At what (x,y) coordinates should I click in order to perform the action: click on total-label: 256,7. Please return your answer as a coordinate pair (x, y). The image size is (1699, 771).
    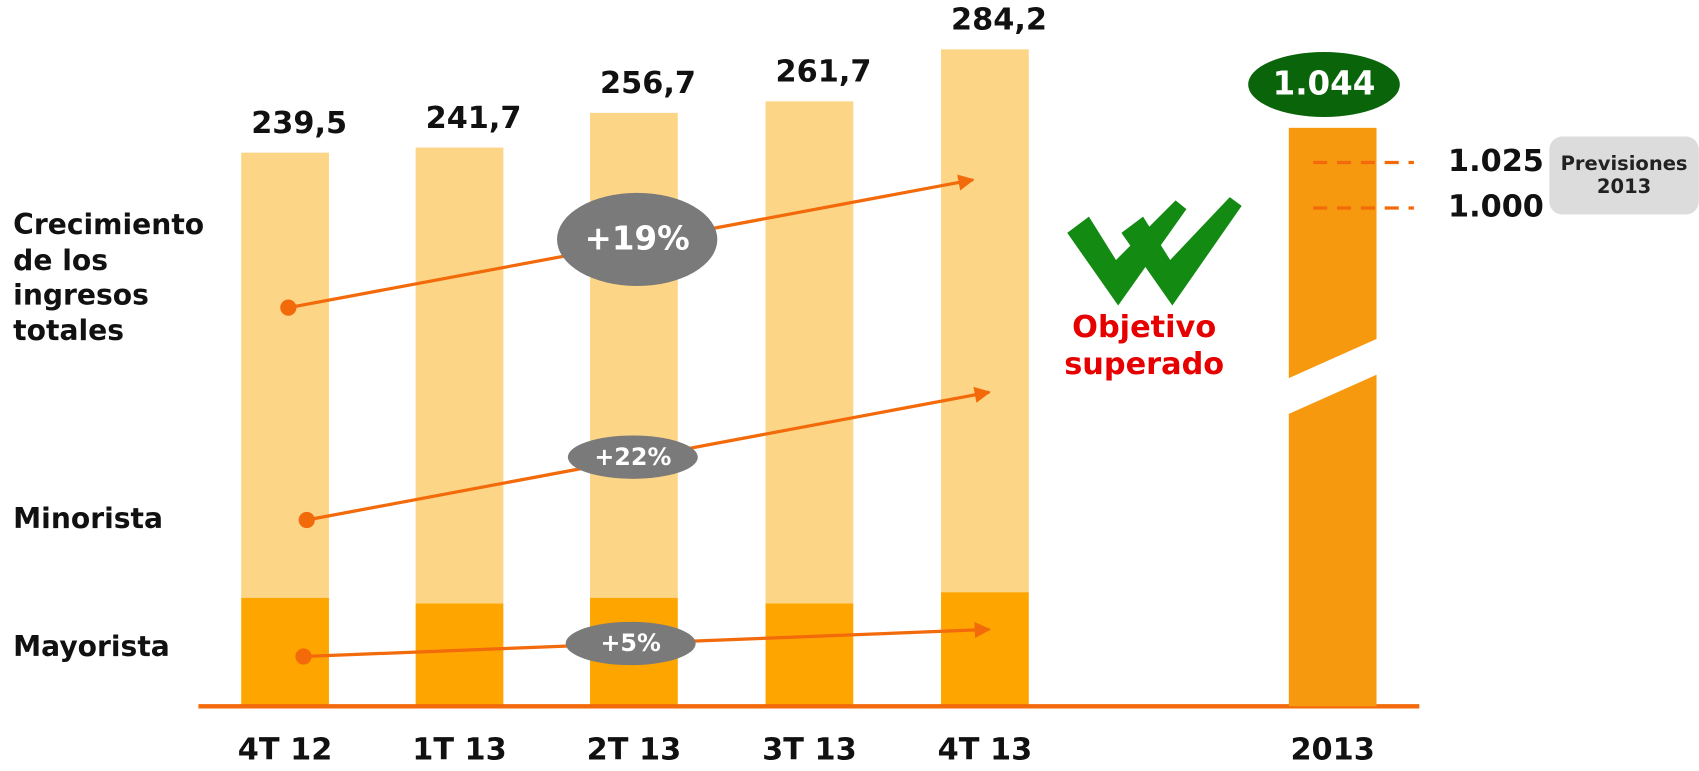
    Looking at the image, I should click on (648, 83).